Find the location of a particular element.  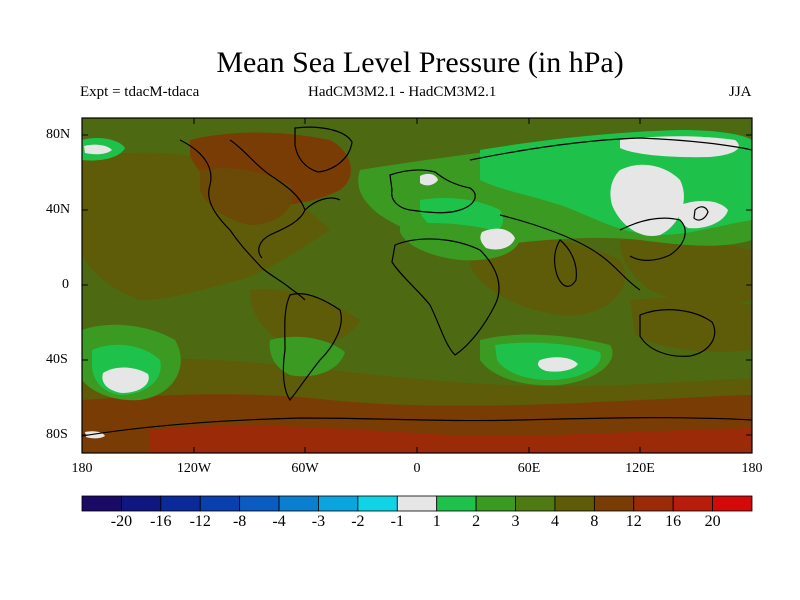

lon-label-60w: 60W is located at coordinates (305, 468).